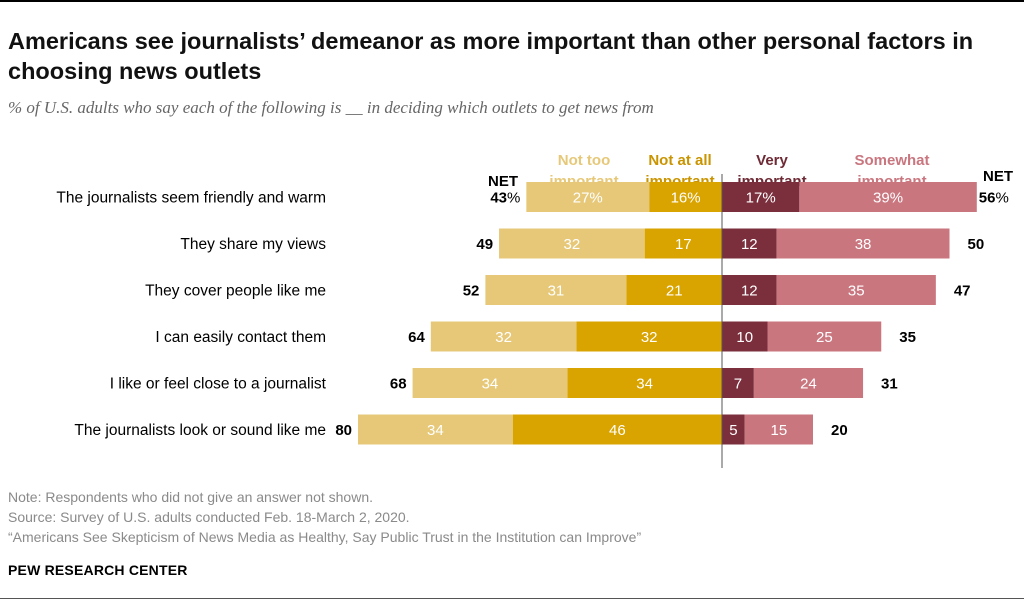 The width and height of the screenshot is (1024, 612). I want to click on net-left-label: 64, so click(416, 337).